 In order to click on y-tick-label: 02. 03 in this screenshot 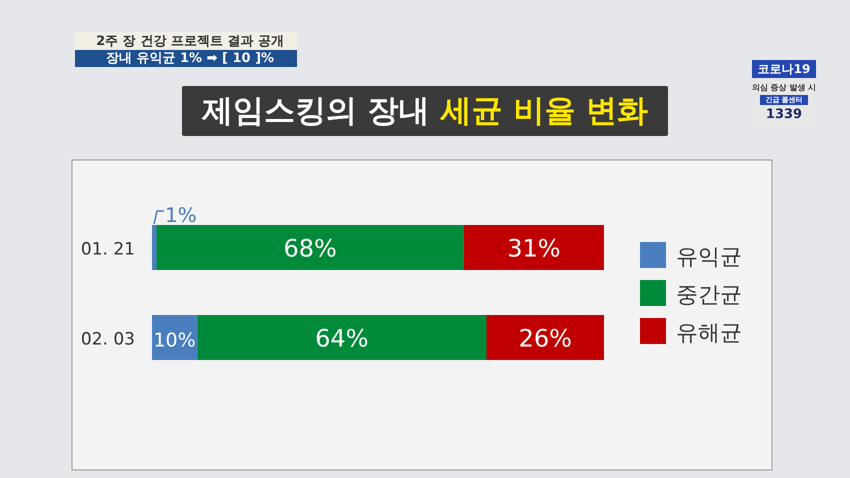, I will do `click(107, 340)`.